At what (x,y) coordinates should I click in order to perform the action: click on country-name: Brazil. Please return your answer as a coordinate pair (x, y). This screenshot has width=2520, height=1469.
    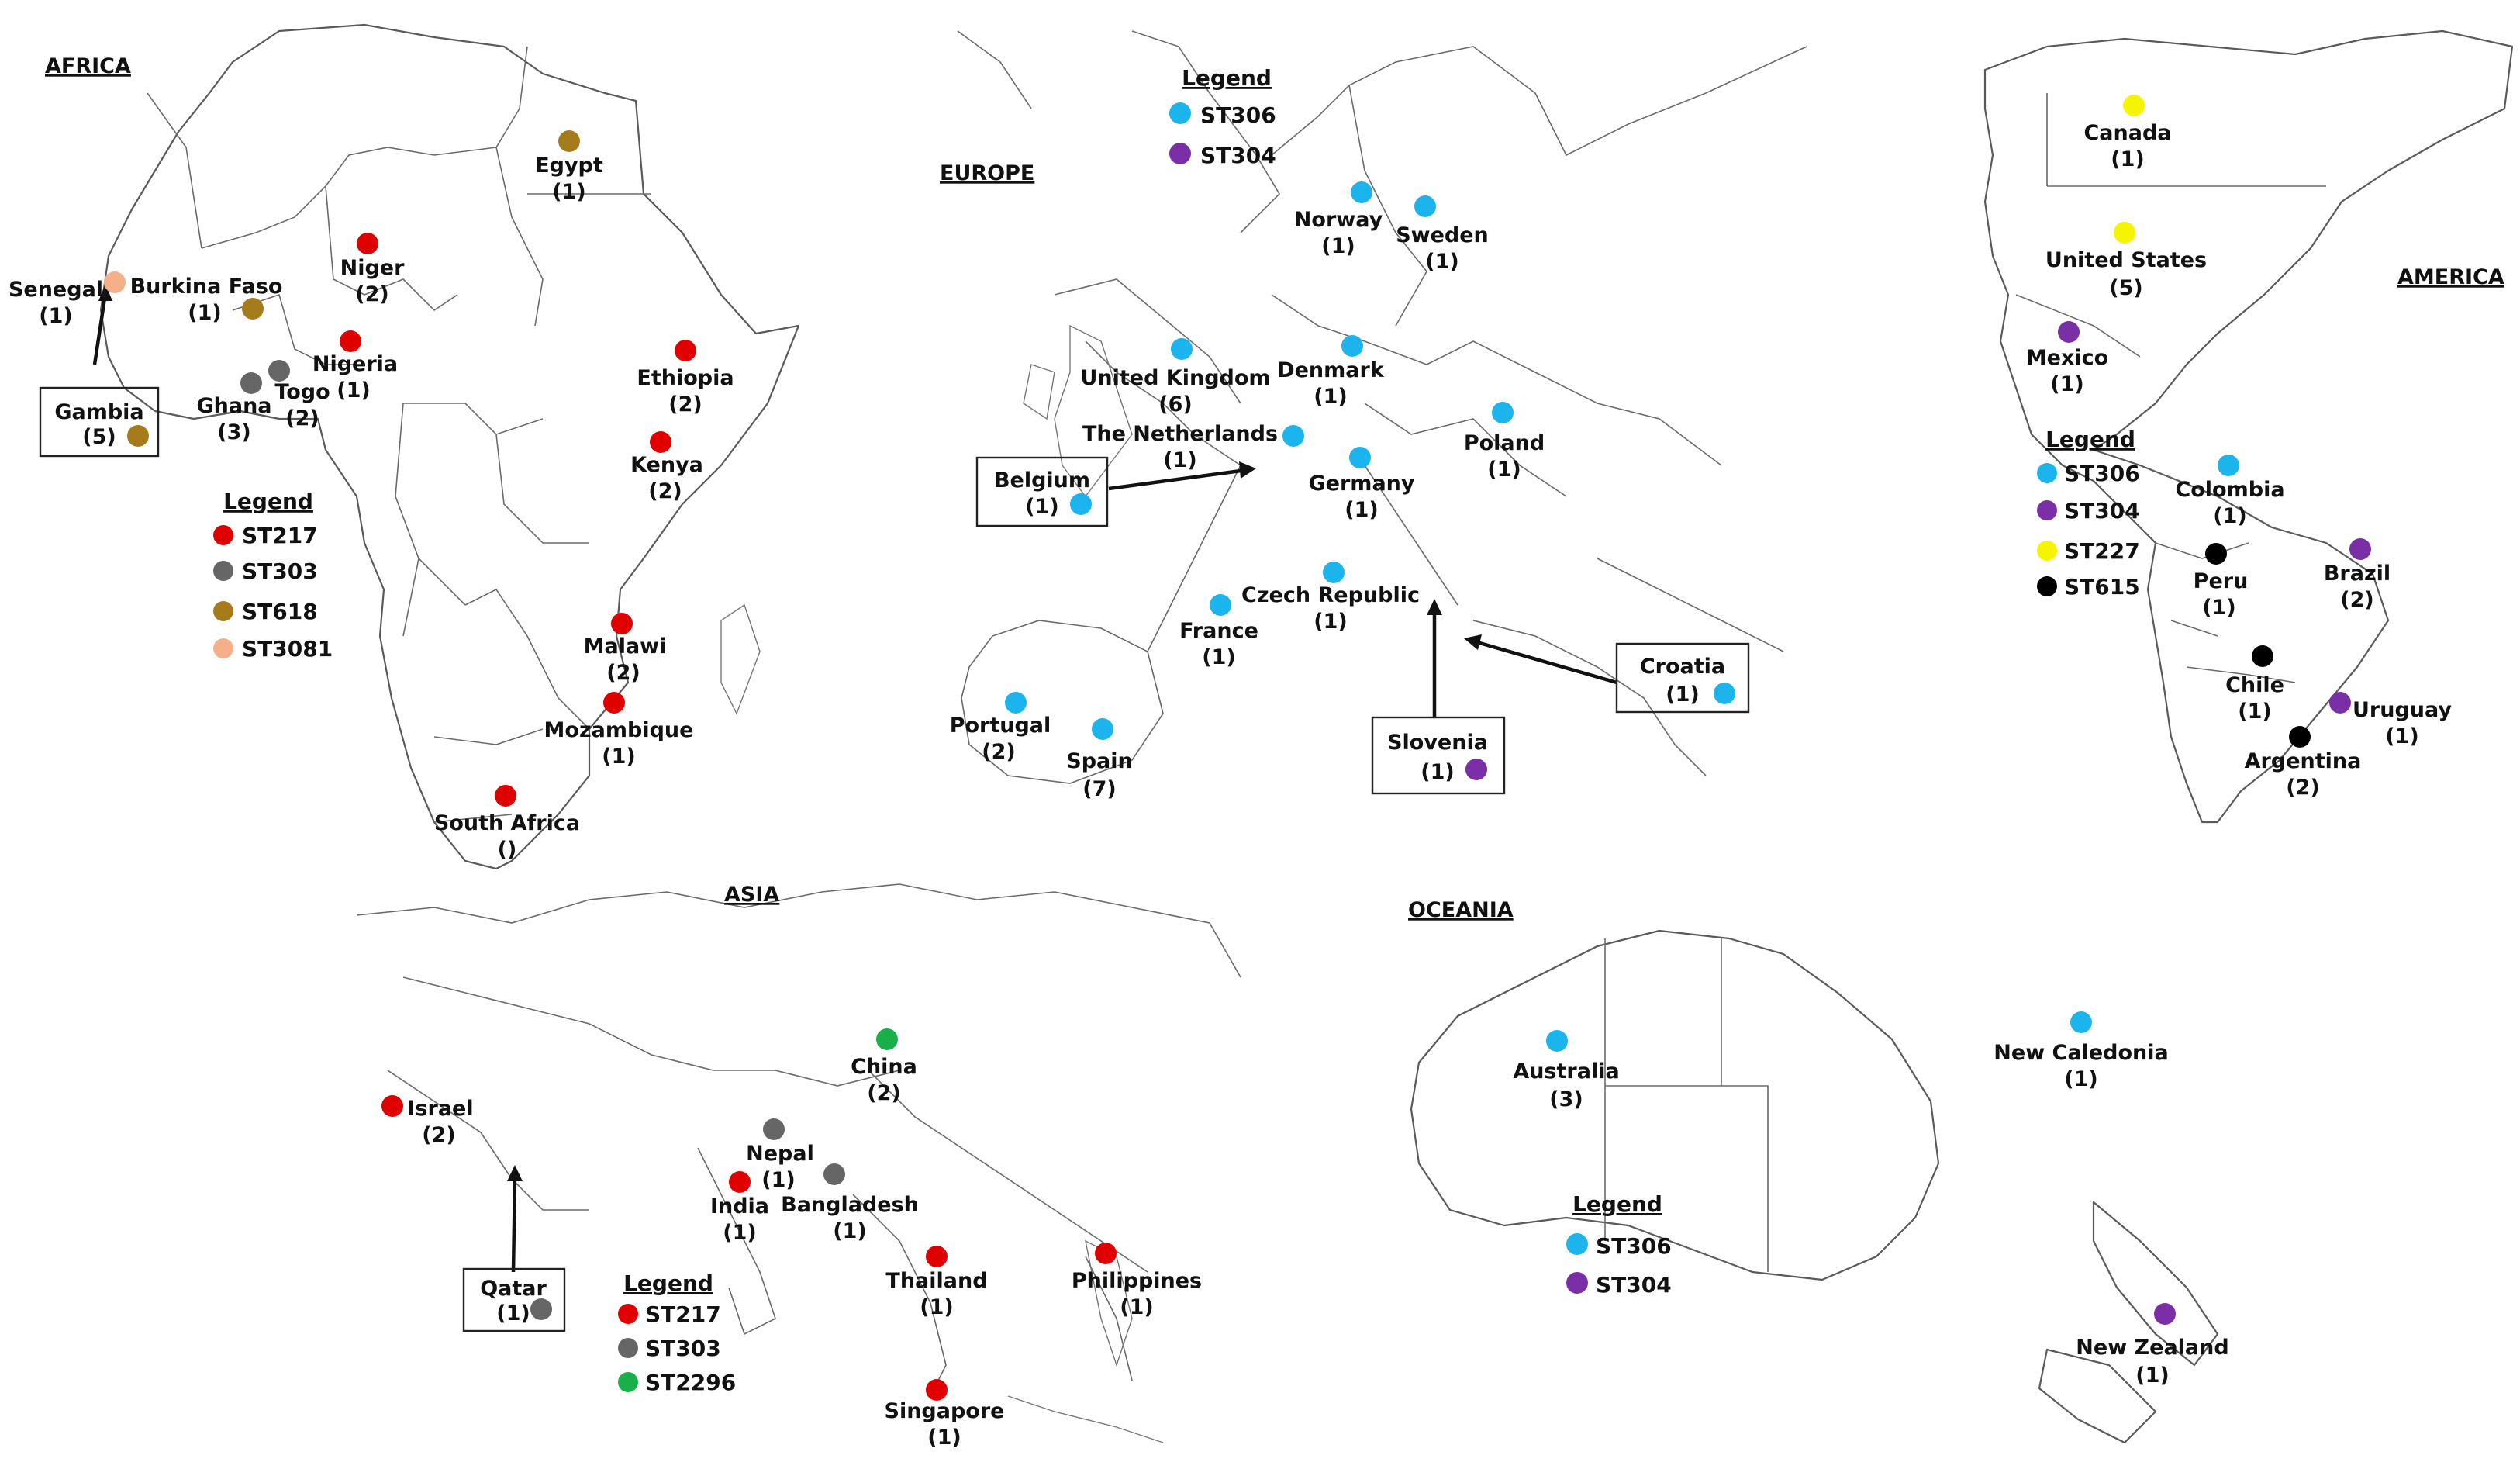
    Looking at the image, I should click on (2357, 574).